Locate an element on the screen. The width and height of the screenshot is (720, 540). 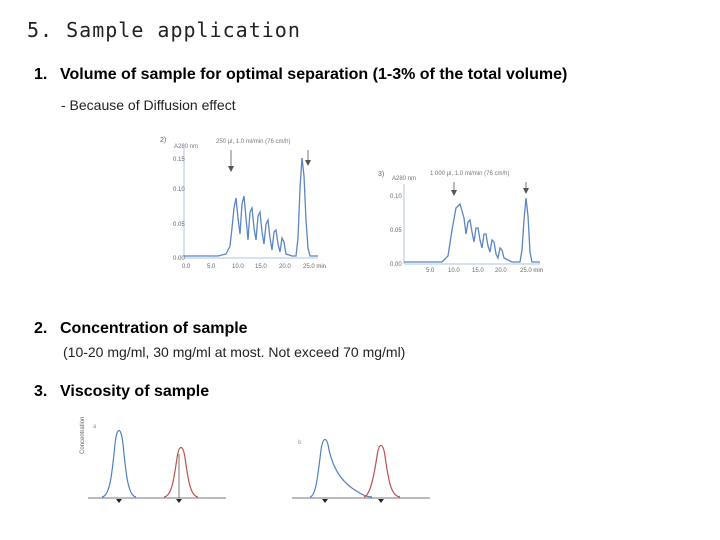
item-2: 2. Concentration of sample is located at coordinates (141, 329).